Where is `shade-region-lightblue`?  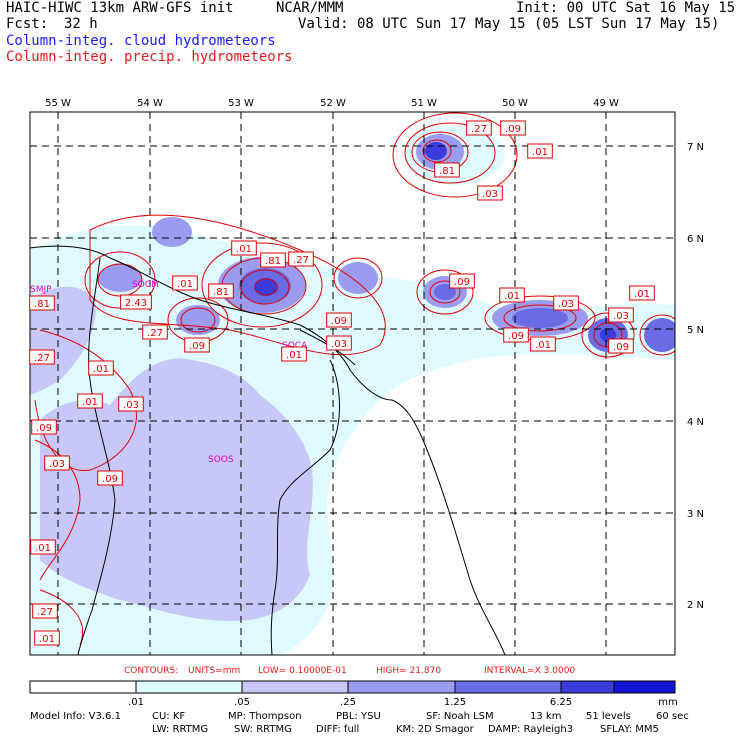
shade-region-lightblue is located at coordinates (176, 489).